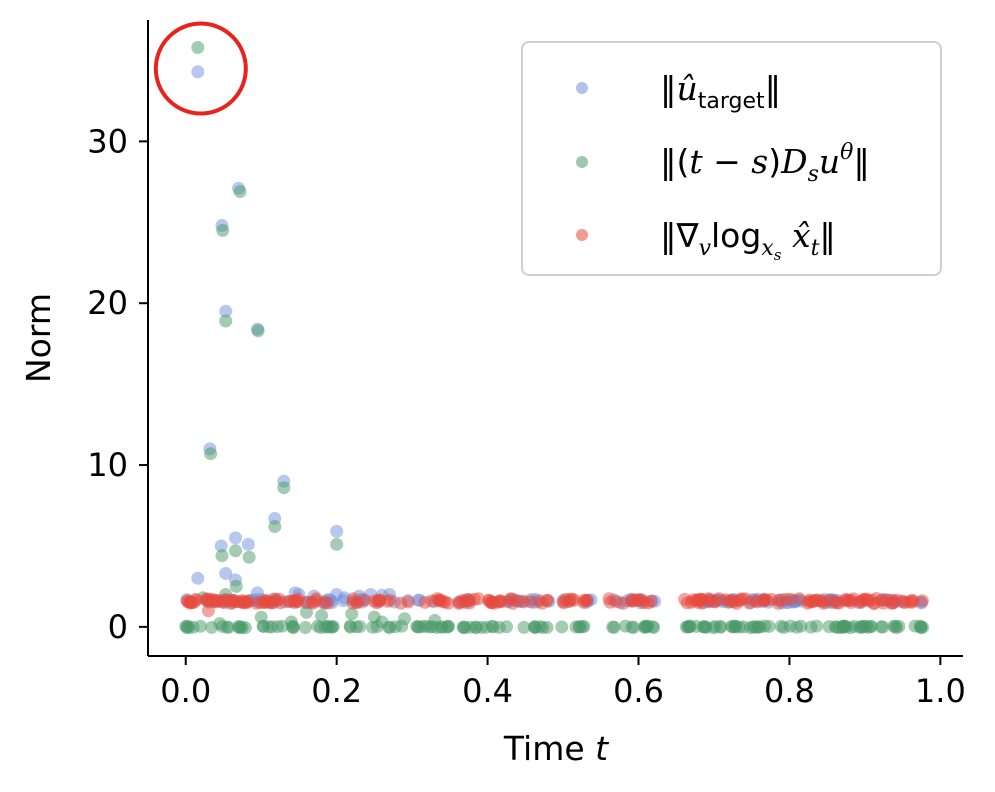 This screenshot has height=792, width=995. I want to click on legend-marker-u-target, so click(582, 88).